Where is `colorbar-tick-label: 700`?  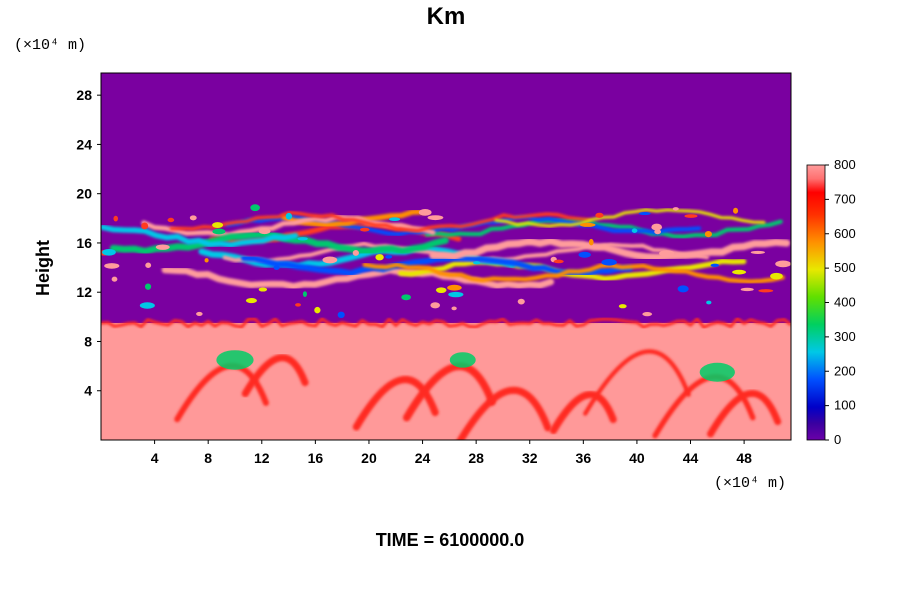
colorbar-tick-label: 700 is located at coordinates (845, 198).